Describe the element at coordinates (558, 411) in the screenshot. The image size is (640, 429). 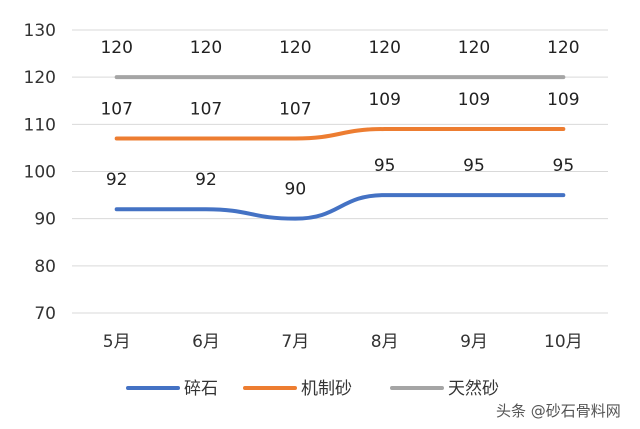
I see `watermark-text: 头条 @砂石骨料网` at that location.